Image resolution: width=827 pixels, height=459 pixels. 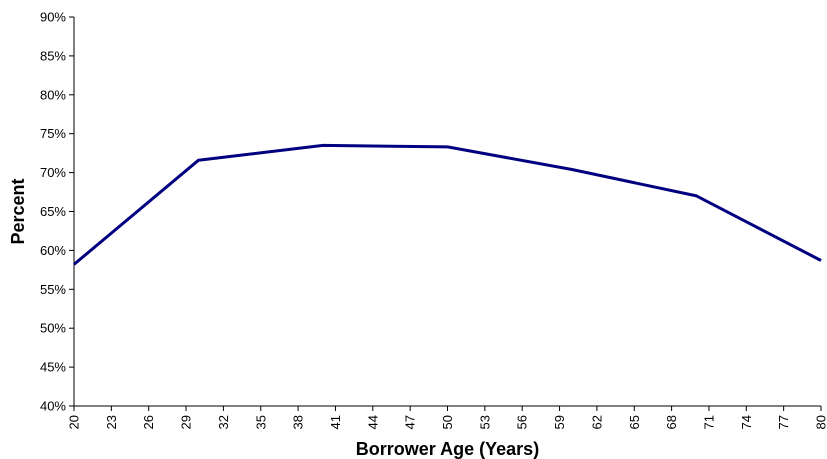 What do you see at coordinates (260, 422) in the screenshot?
I see `x-tick-label: 35` at bounding box center [260, 422].